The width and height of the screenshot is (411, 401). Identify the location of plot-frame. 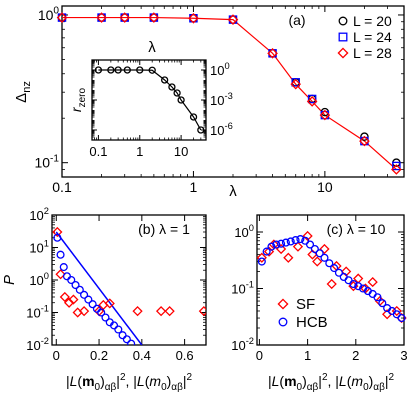
(330, 280).